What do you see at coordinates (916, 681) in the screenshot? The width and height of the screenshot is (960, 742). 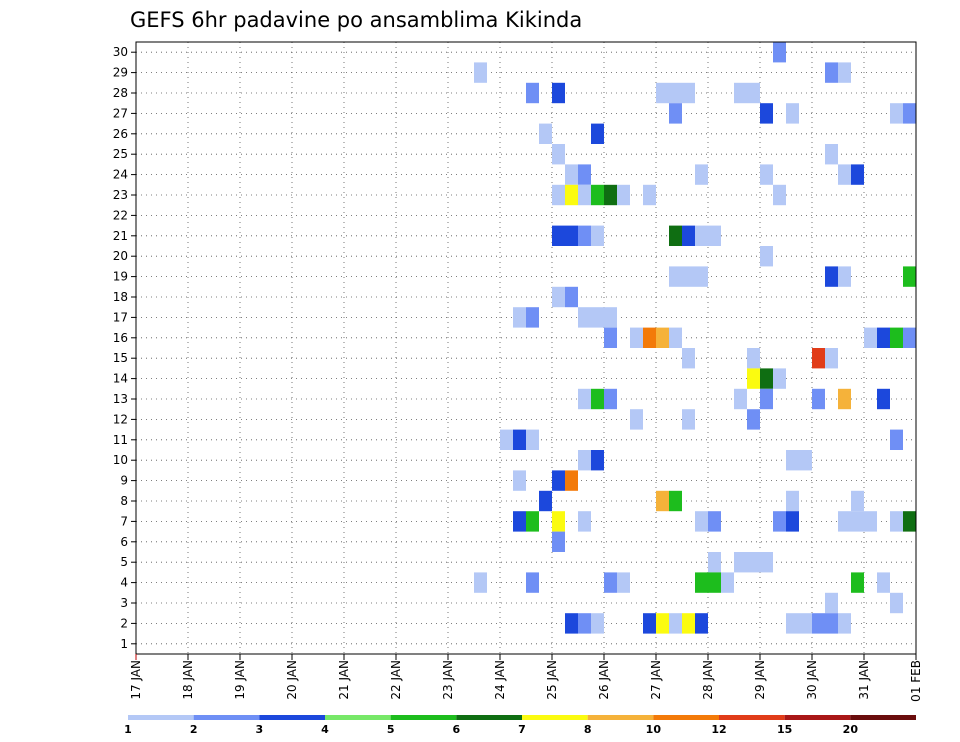 I see `x-tick-label: 01 FEB` at bounding box center [916, 681].